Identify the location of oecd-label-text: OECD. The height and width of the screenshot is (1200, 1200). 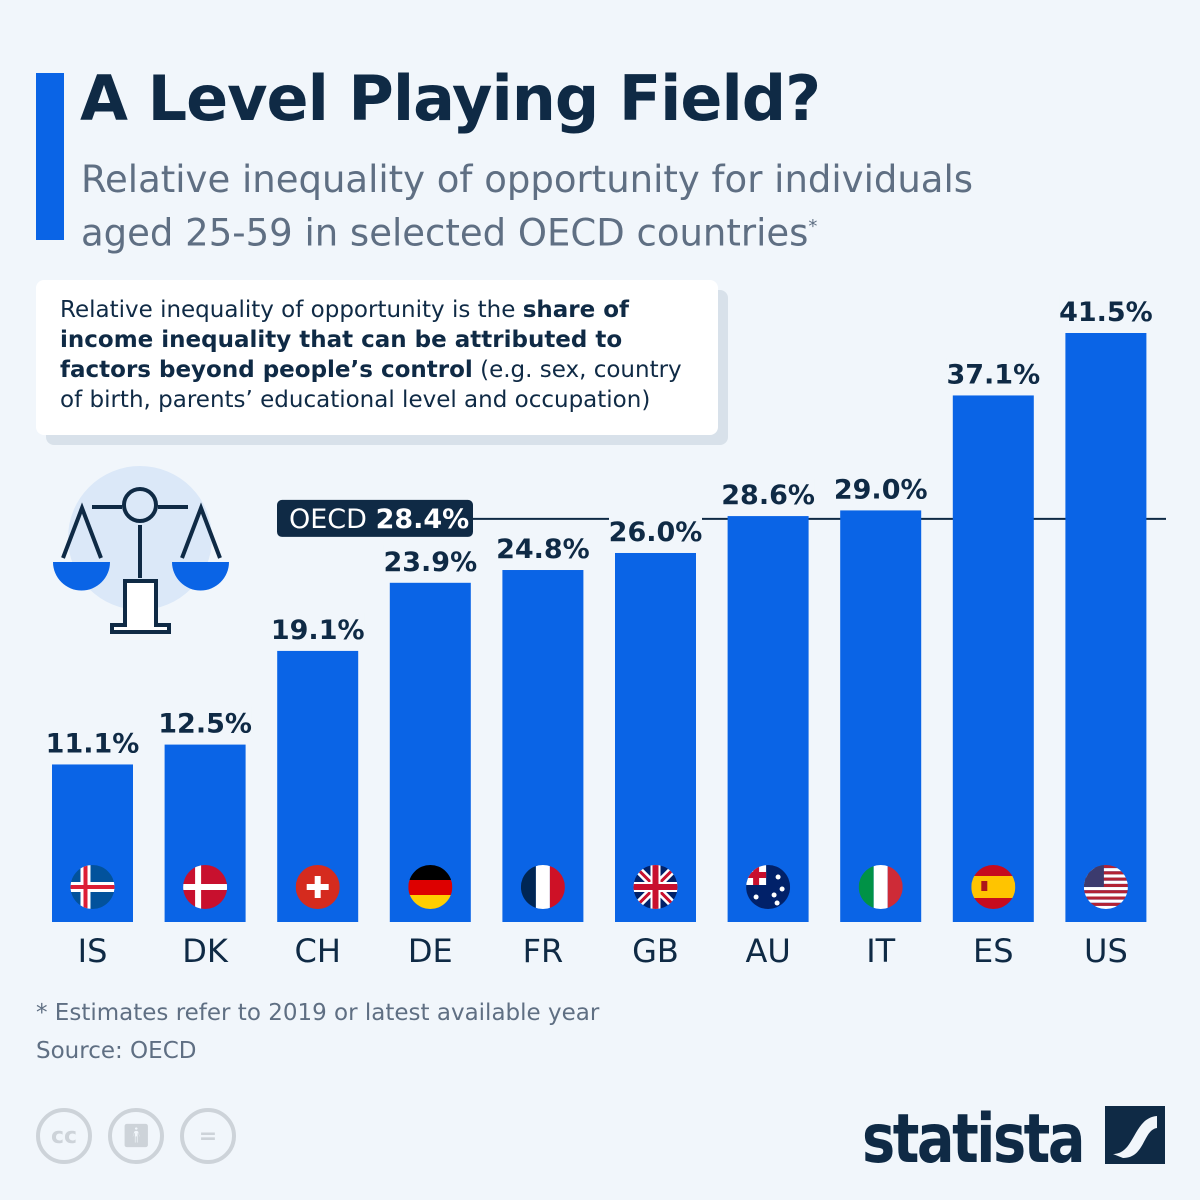
(328, 519).